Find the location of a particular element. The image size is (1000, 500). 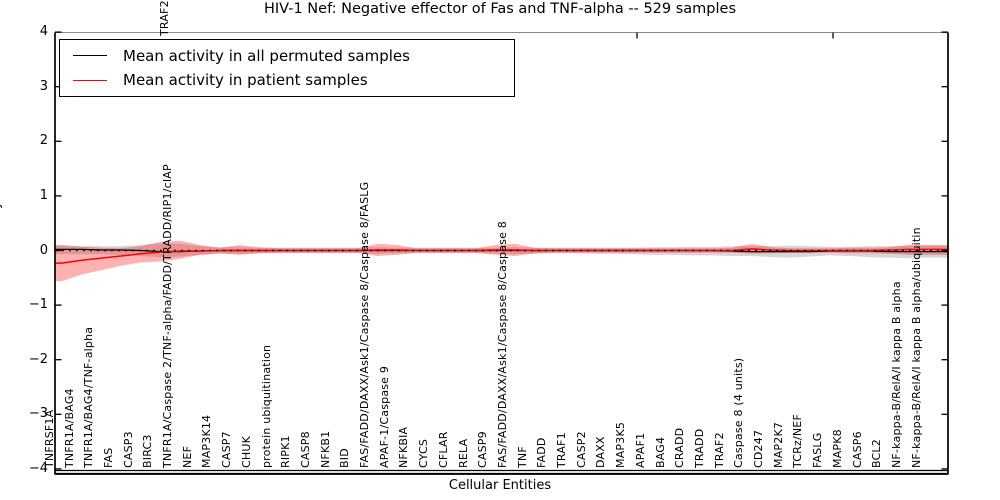

x-tick-label: TNF is located at coordinates (522, 457).